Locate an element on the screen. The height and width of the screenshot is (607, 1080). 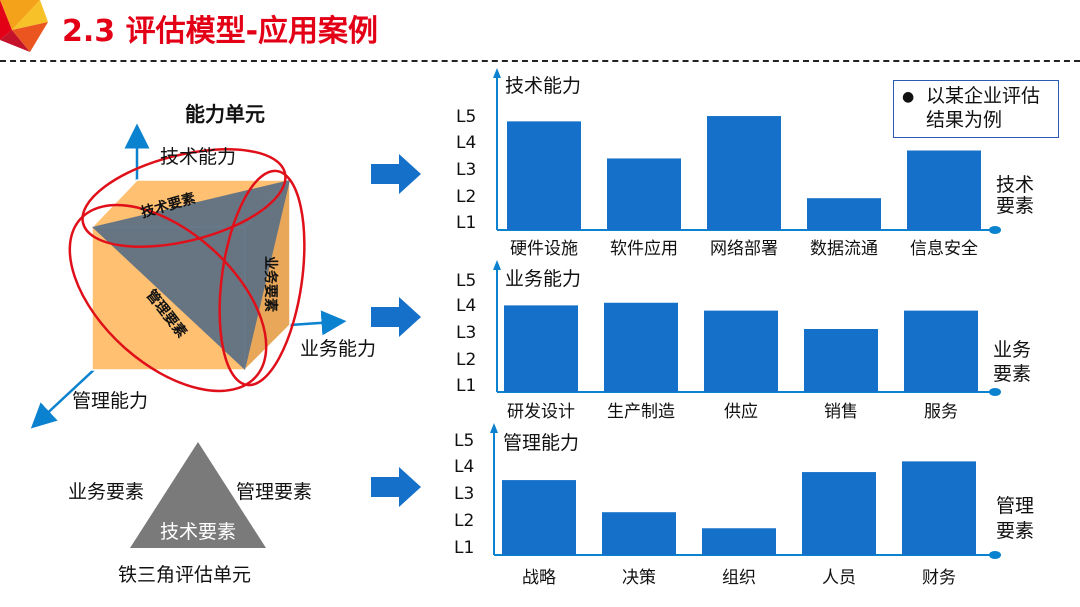
iron-triangle is located at coordinates (198, 495).